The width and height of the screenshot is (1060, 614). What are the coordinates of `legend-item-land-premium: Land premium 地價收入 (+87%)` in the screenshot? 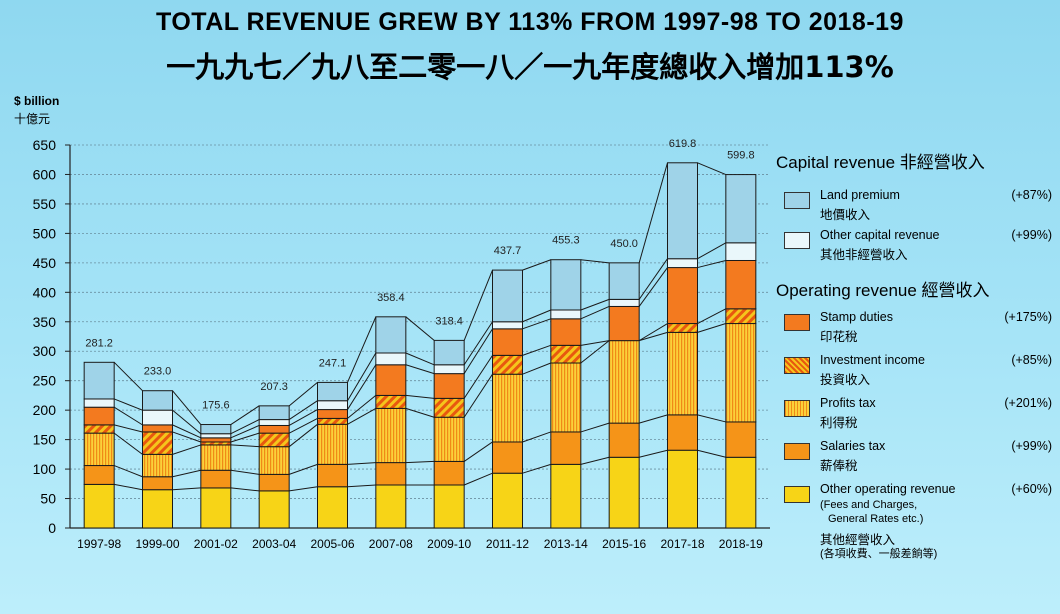 It's located at (914, 208).